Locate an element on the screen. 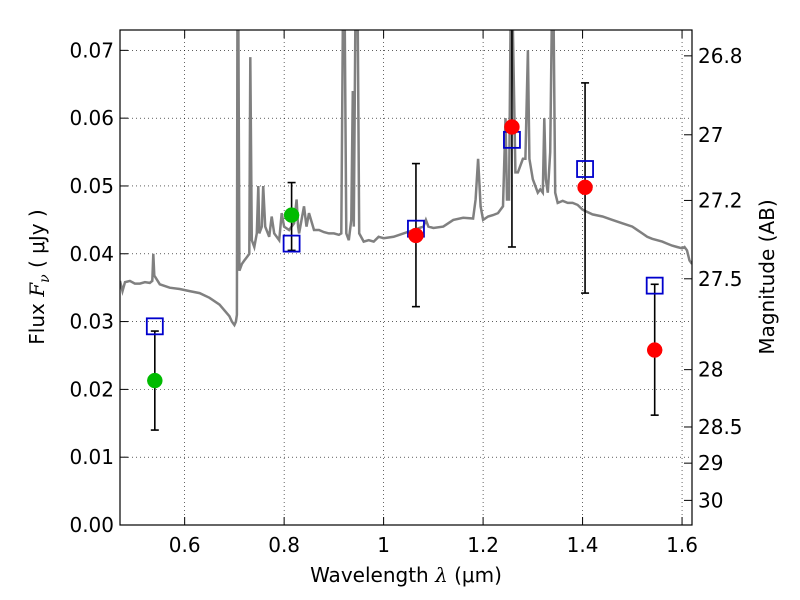 Image resolution: width=800 pixels, height=600 pixels. x-tick-label: 1.4 is located at coordinates (583, 545).